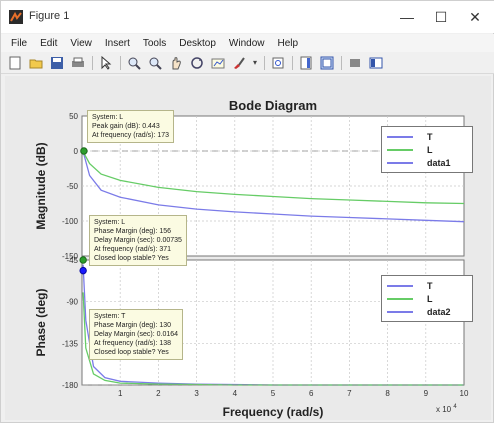 This screenshot has width=494, height=423. Describe the element at coordinates (441, 16) in the screenshot. I see `maximize-button: ☐` at that location.